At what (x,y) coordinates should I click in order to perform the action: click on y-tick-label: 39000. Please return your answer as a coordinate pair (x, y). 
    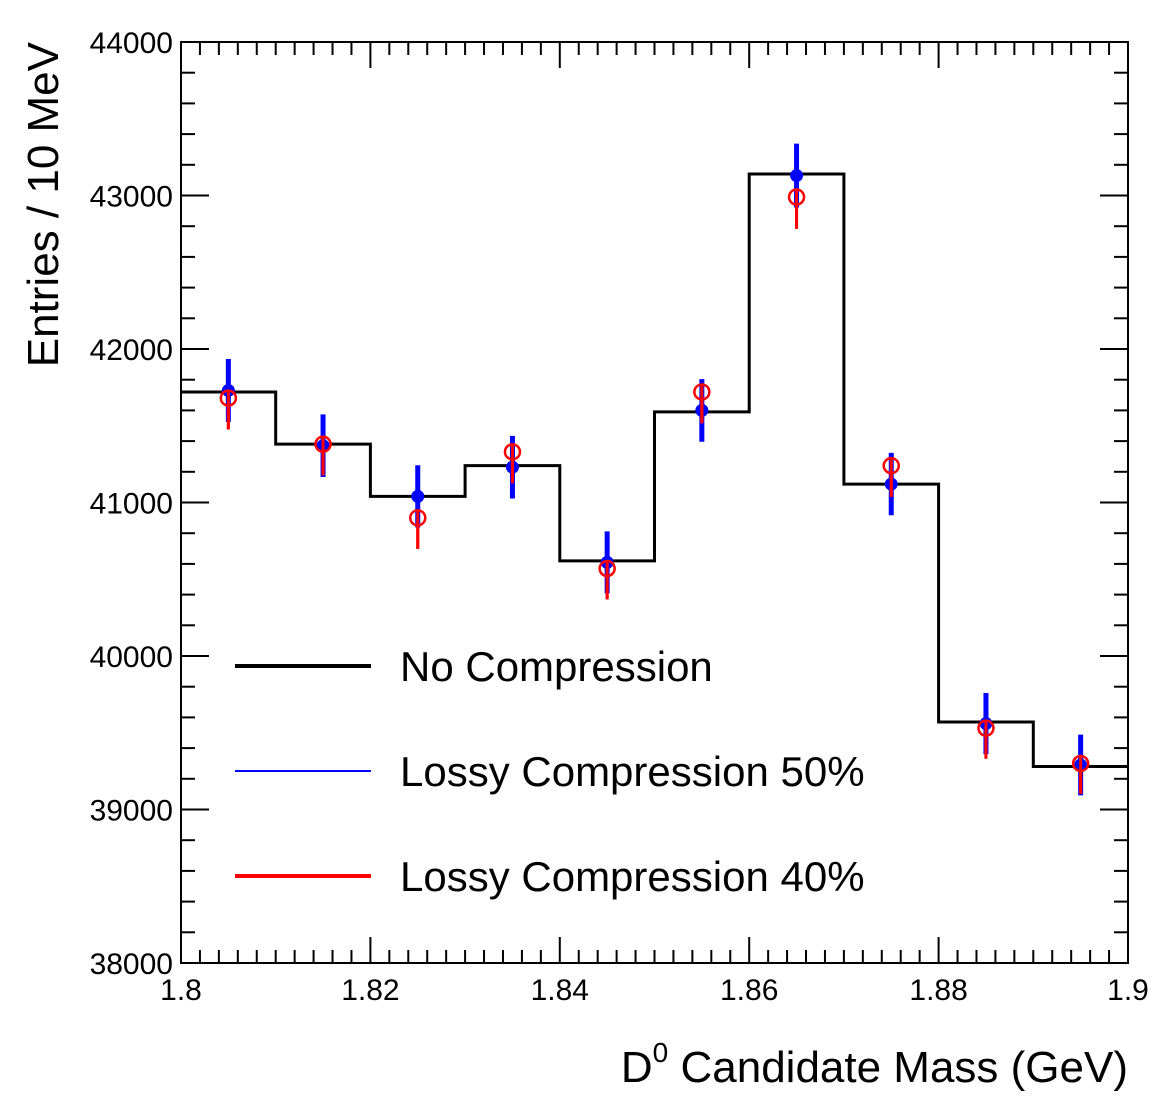
    Looking at the image, I should click on (131, 811).